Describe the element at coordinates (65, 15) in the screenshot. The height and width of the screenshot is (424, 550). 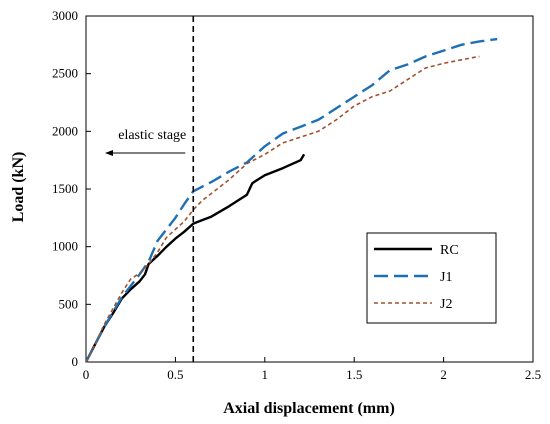
I see `y-tick-label: 3000` at that location.